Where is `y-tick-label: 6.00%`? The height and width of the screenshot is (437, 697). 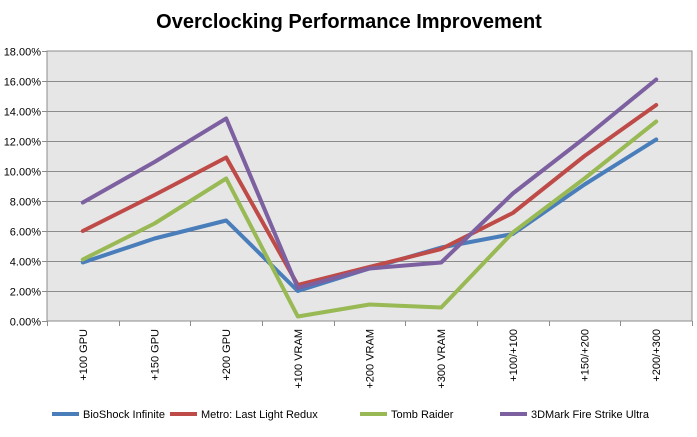
y-tick-label: 6.00% is located at coordinates (25, 233).